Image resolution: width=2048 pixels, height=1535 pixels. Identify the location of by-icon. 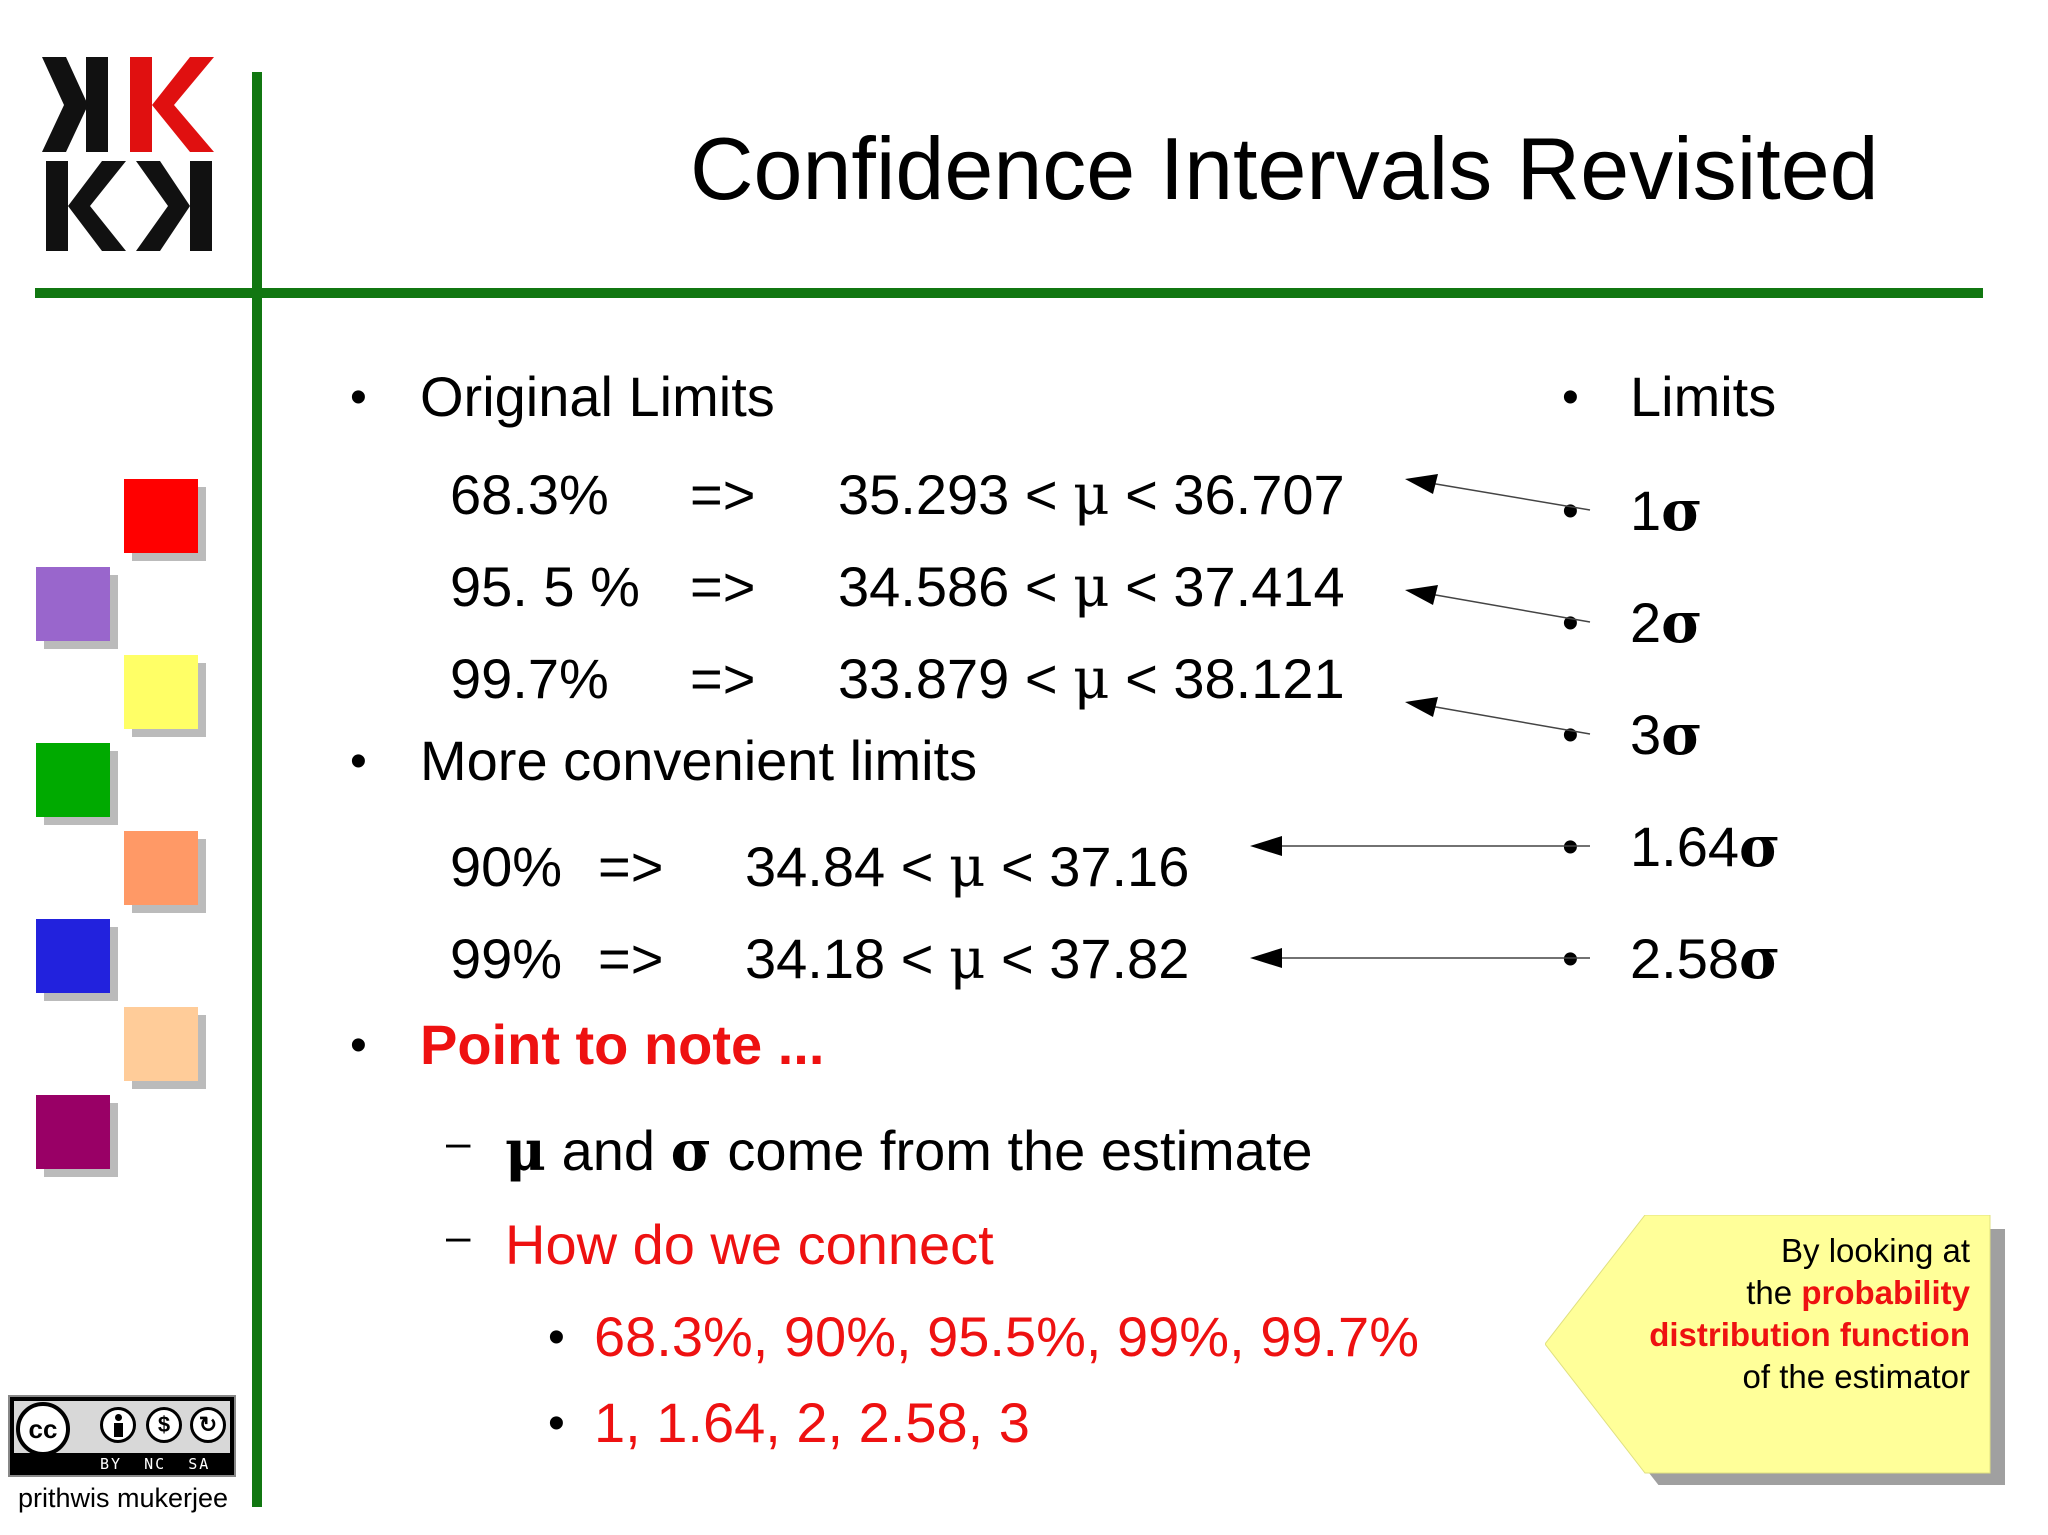
(118, 1425).